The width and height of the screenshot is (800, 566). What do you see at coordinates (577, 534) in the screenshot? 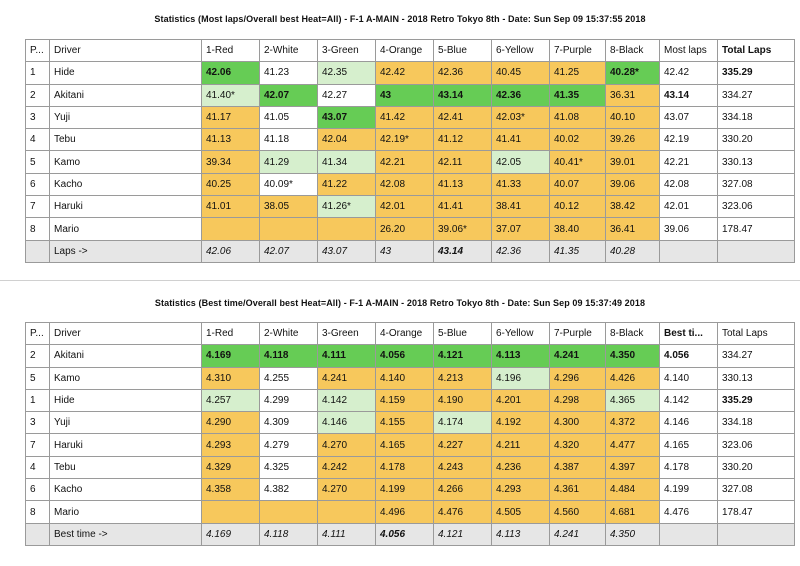
I see `footer-lane-purple-cell: 4.241` at bounding box center [577, 534].